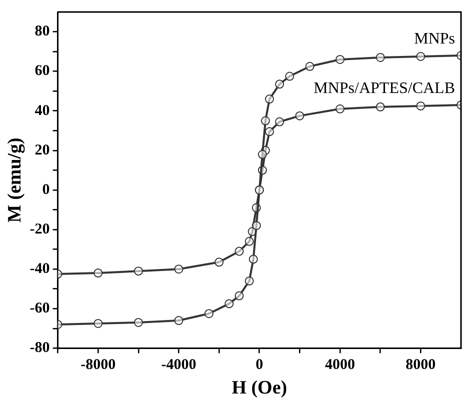 The height and width of the screenshot is (402, 475). What do you see at coordinates (40, 348) in the screenshot?
I see `y-tick-label: -80` at bounding box center [40, 348].